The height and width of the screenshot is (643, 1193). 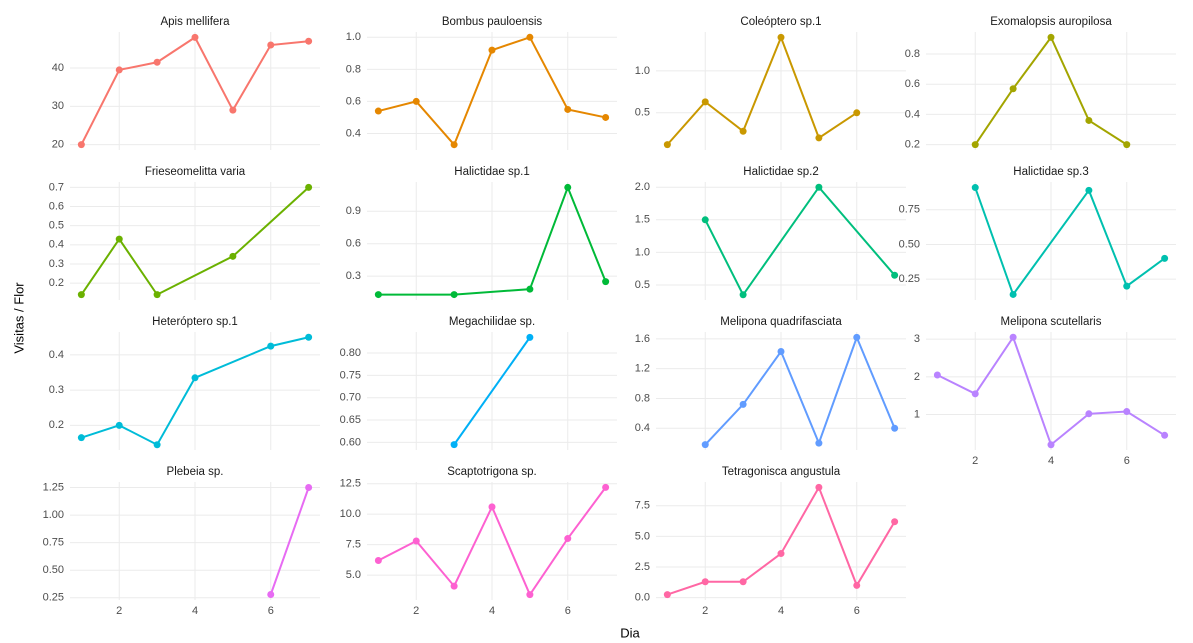 What do you see at coordinates (492, 472) in the screenshot?
I see `panel-title: Scaptotrigona sp.` at bounding box center [492, 472].